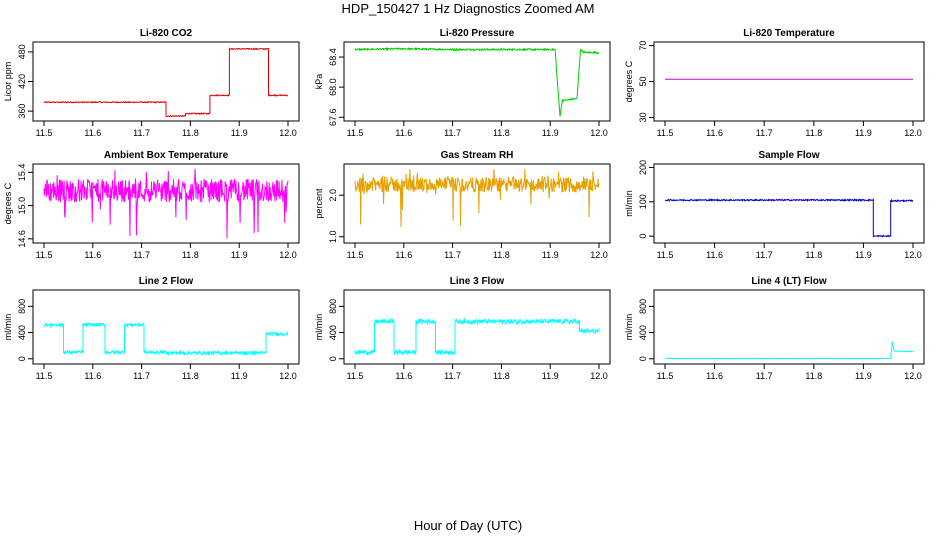 This screenshot has height=540, width=936. I want to click on panel-title: Li-820 Pressure, so click(477, 33).